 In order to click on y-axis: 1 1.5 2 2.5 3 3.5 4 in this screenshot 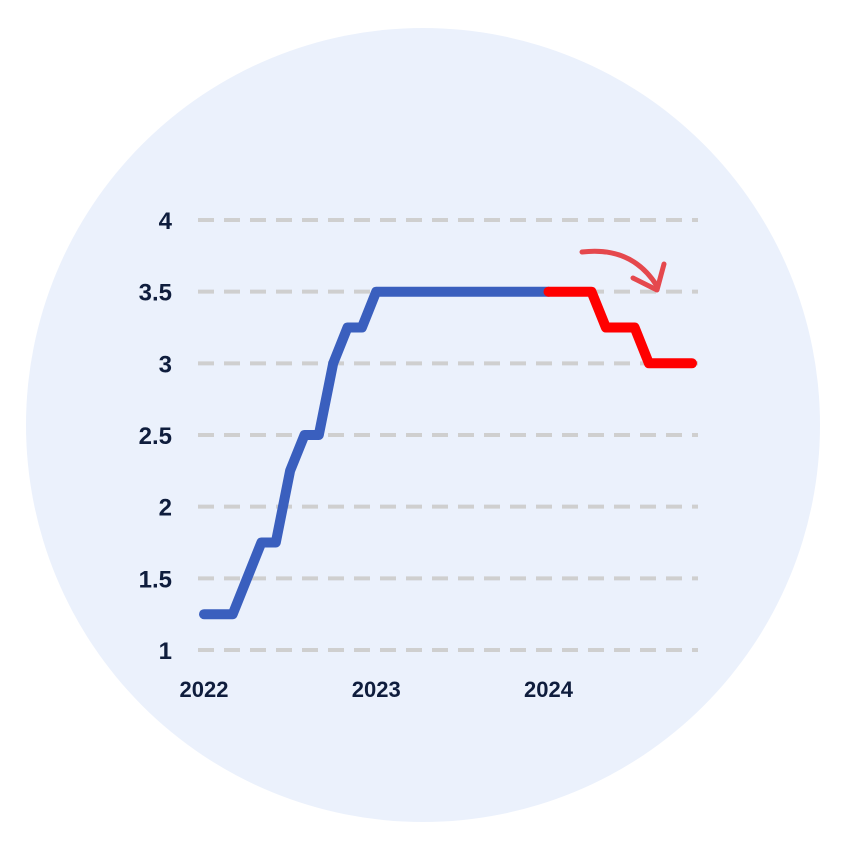, I will do `click(156, 436)`.